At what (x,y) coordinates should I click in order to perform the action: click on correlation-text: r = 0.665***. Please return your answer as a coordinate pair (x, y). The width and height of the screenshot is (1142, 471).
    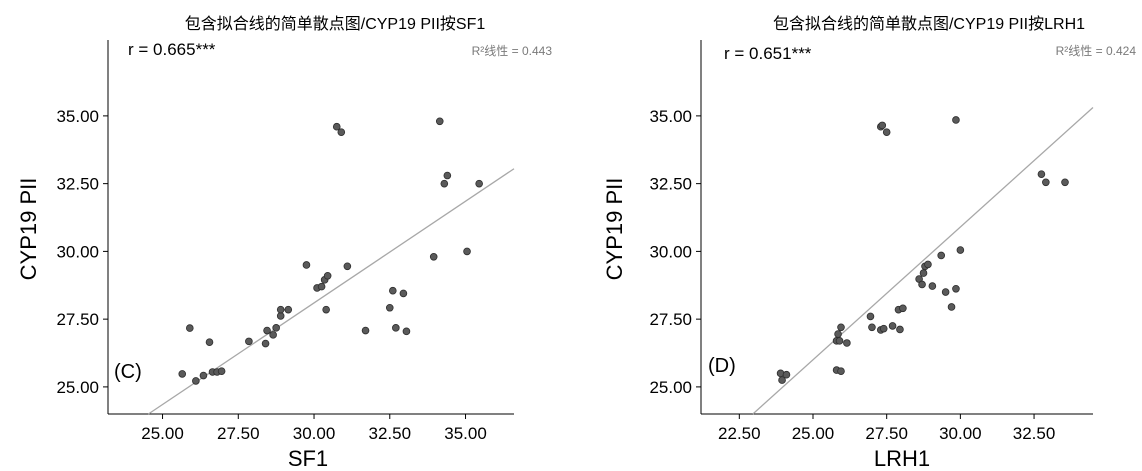
    Looking at the image, I should click on (172, 49).